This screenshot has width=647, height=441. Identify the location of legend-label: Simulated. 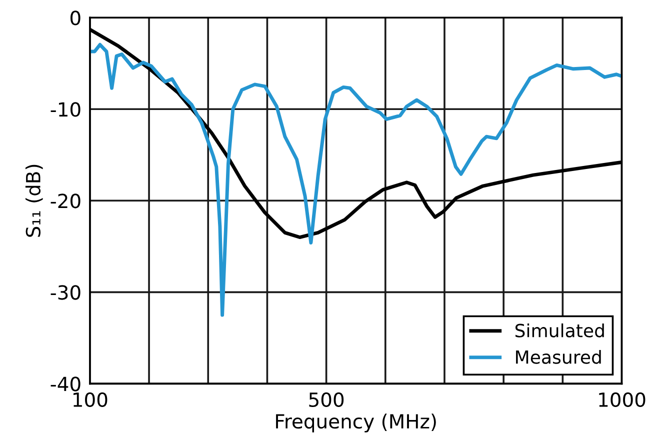
(559, 330).